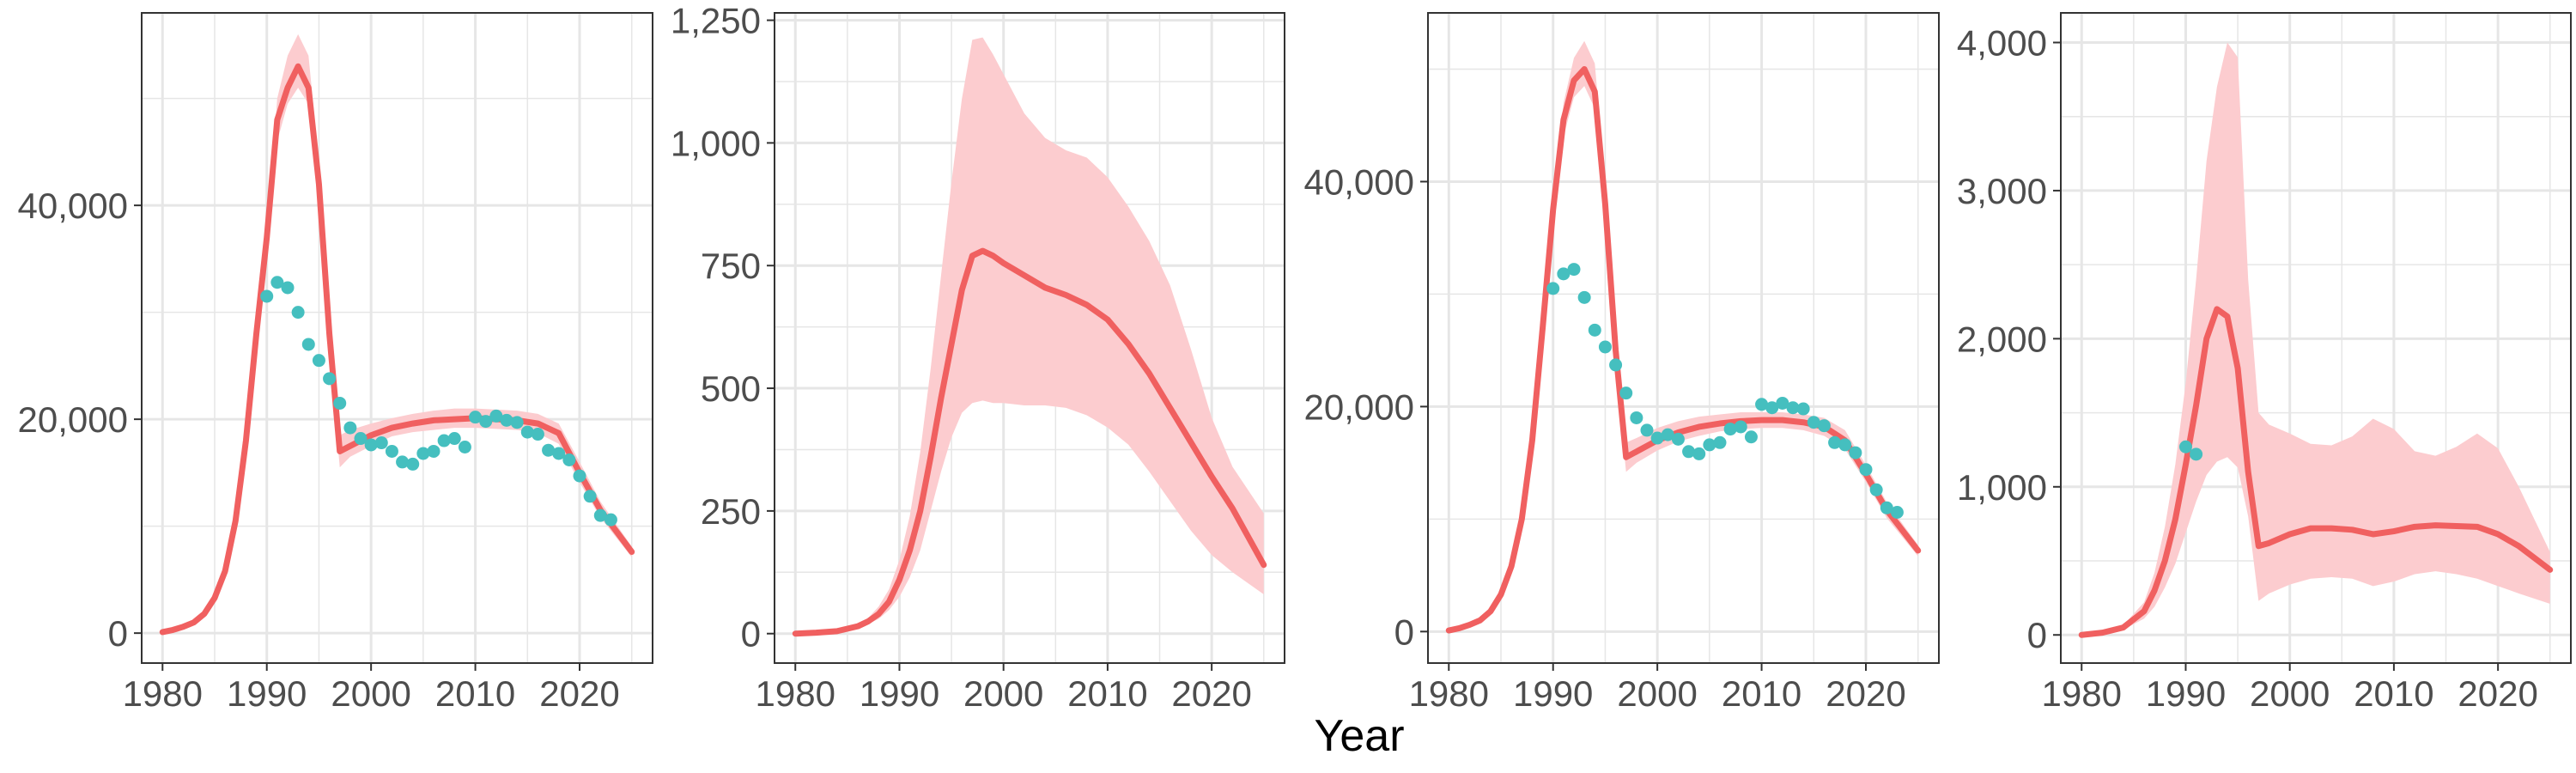 This screenshot has width=2576, height=773. What do you see at coordinates (2002, 42) in the screenshot?
I see `y-tick-label: 4,000` at bounding box center [2002, 42].